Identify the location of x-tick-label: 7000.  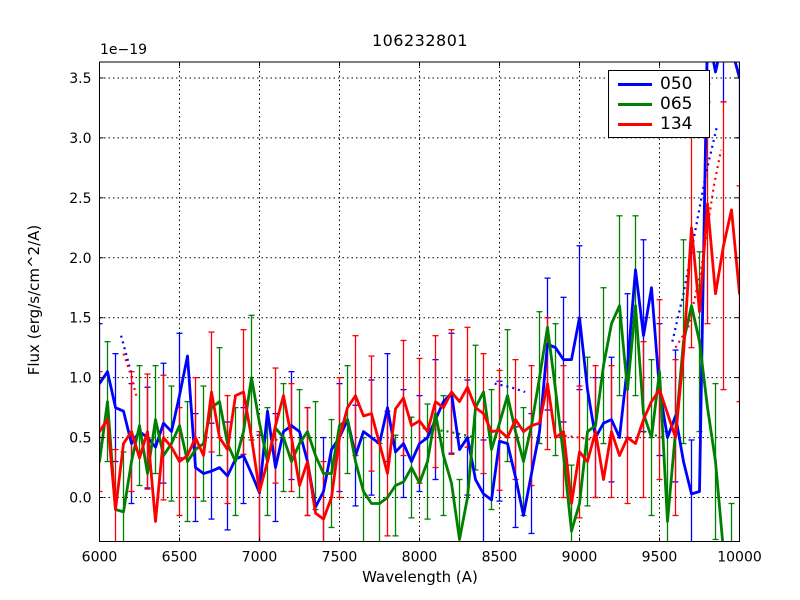
(260, 558).